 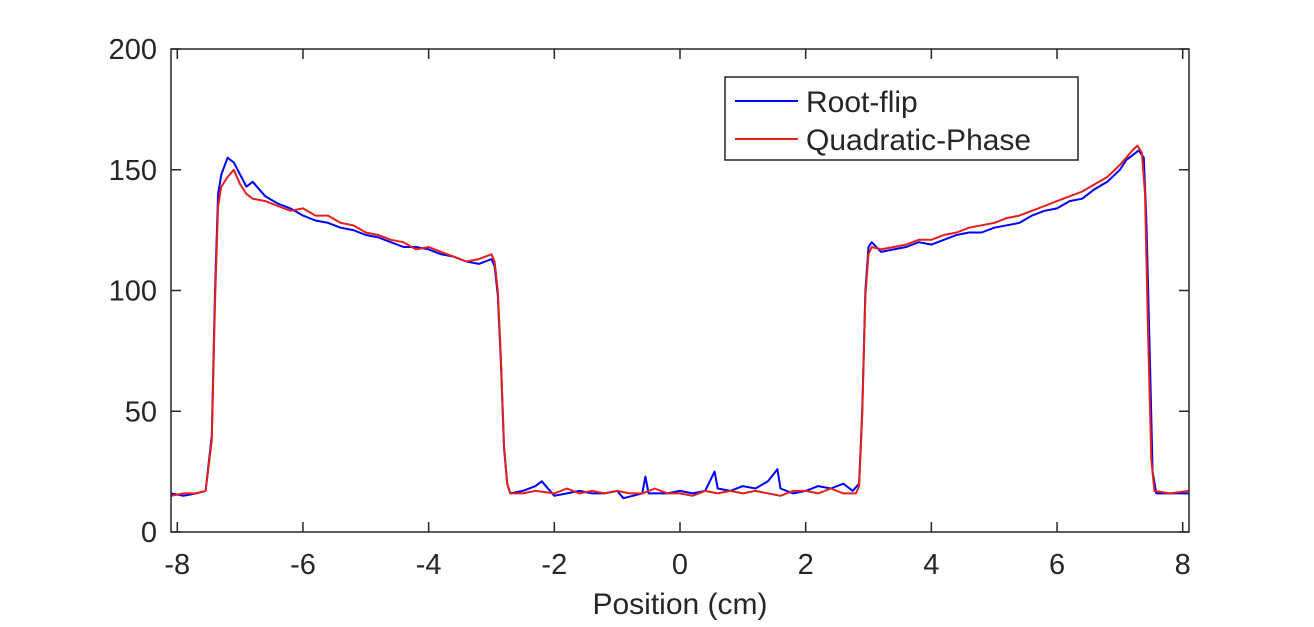 What do you see at coordinates (806, 565) in the screenshot?
I see `x-tick-label: 2` at bounding box center [806, 565].